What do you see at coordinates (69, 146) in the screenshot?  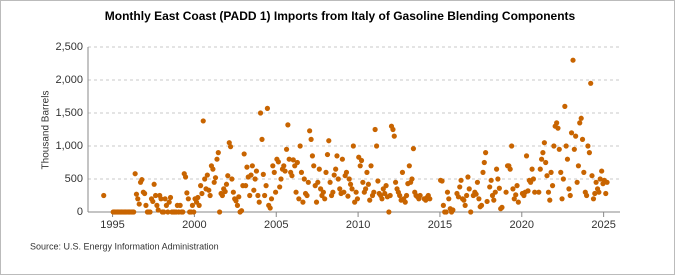 I see `y-tick-label: 1,000` at bounding box center [69, 146].